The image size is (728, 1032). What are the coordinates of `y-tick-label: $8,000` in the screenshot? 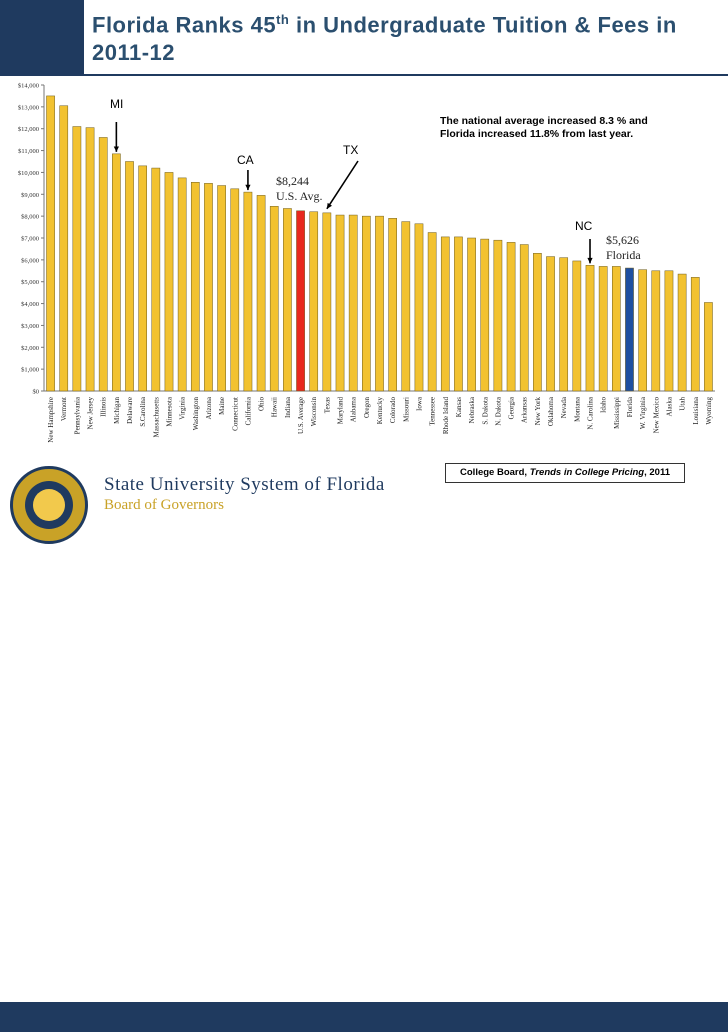 It's located at (30, 217).